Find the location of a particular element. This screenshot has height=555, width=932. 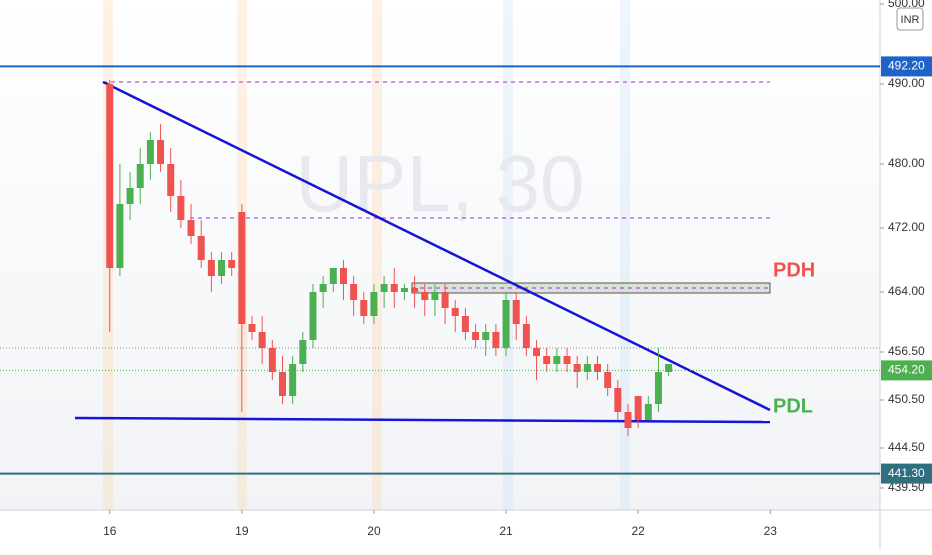

x-tick-label: 19 is located at coordinates (242, 531).